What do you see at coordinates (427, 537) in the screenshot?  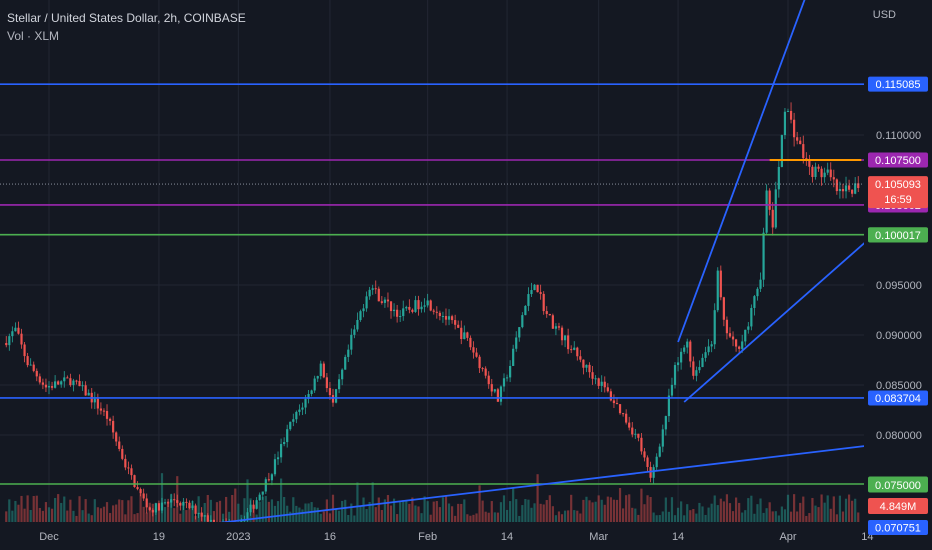 I see `time-tick-label: Feb` at bounding box center [427, 537].